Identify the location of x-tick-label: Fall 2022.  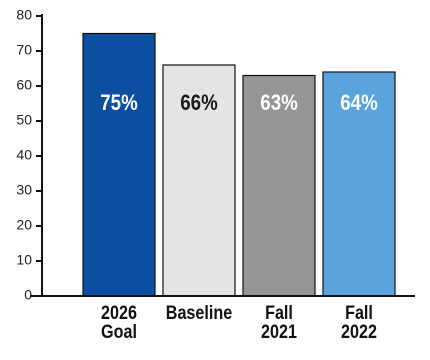
(359, 323).